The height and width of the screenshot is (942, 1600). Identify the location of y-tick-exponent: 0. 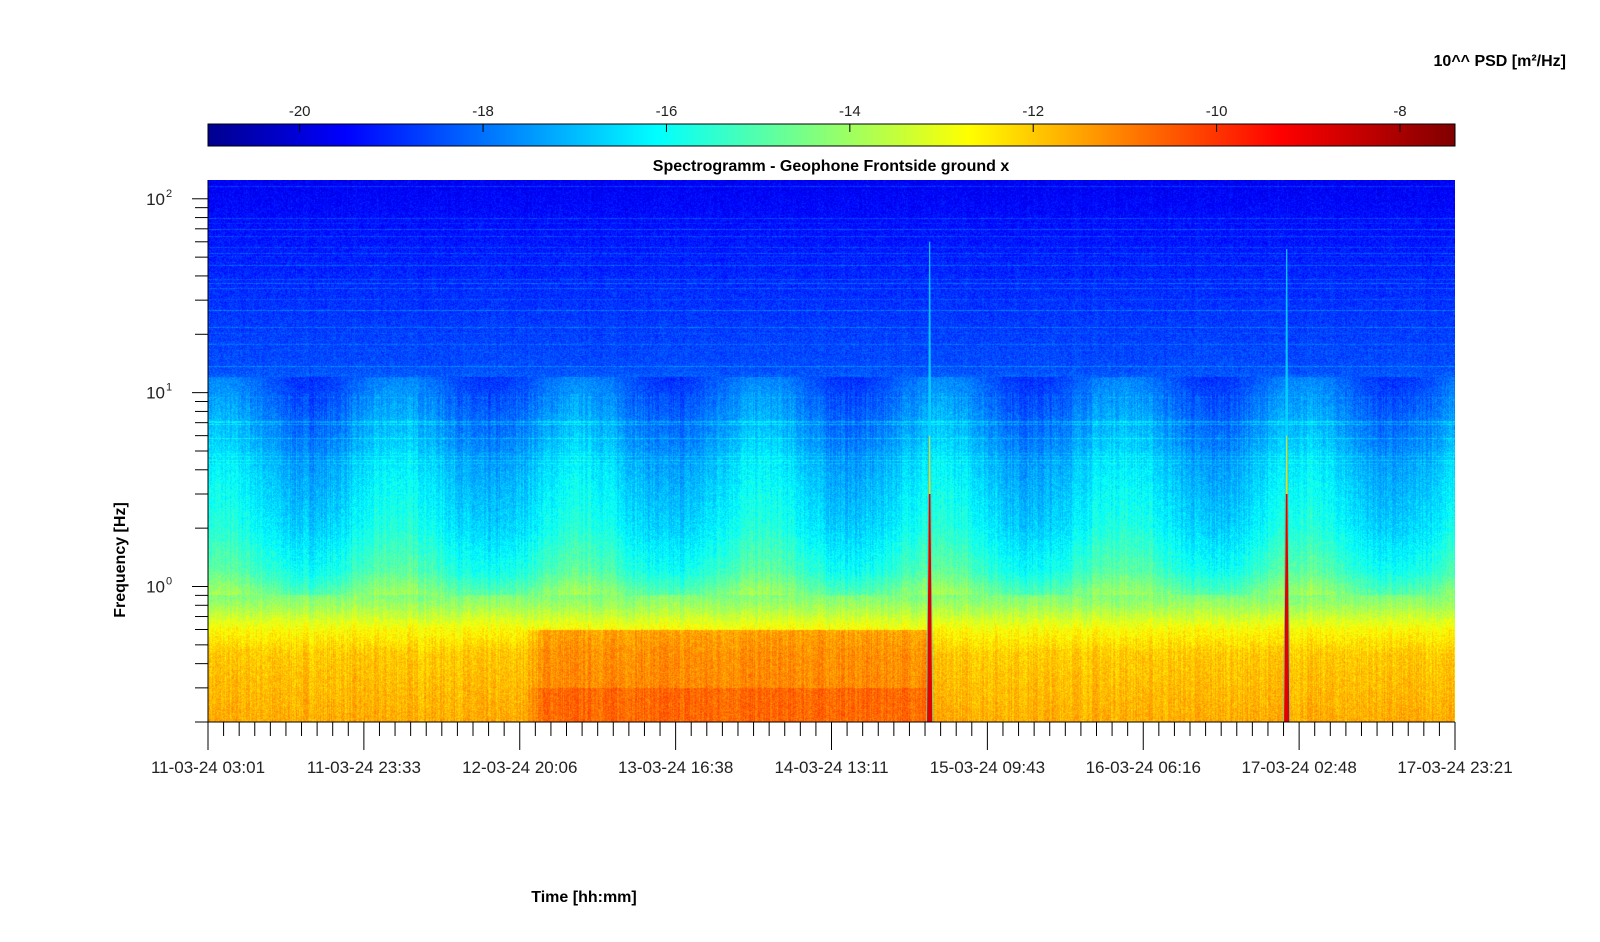
(169, 582).